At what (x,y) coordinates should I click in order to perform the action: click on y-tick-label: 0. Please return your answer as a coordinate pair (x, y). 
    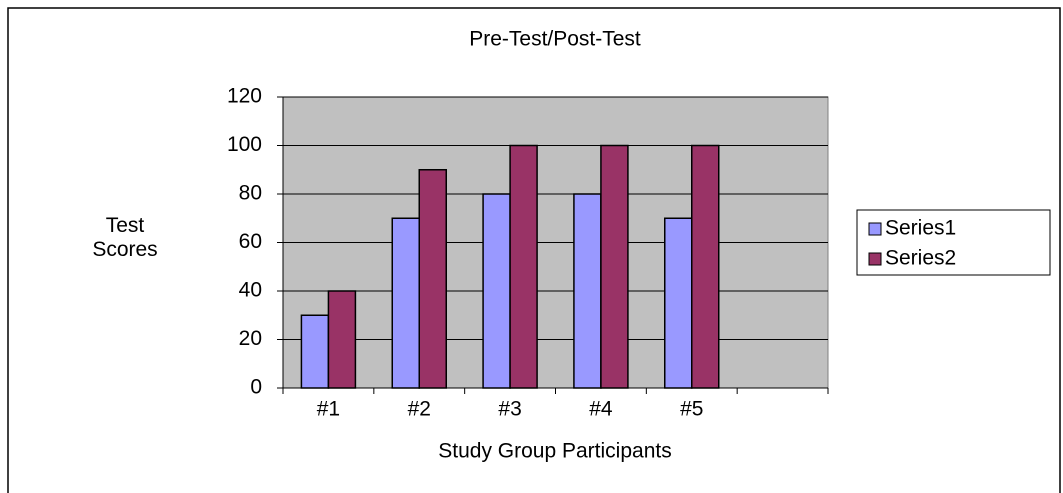
    Looking at the image, I should click on (256, 387).